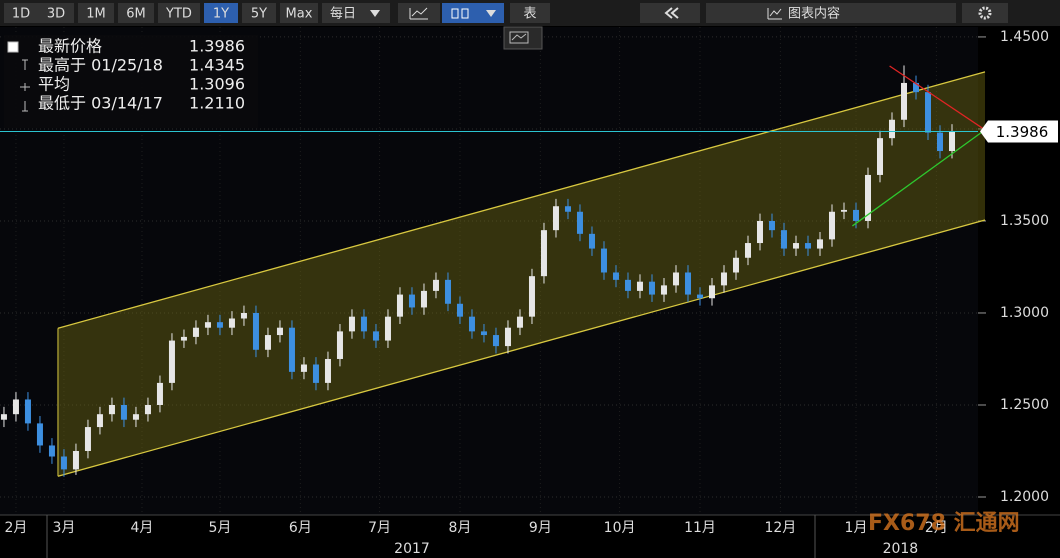  What do you see at coordinates (343, 14) in the screenshot?
I see `frequency-label: 每日` at bounding box center [343, 14].